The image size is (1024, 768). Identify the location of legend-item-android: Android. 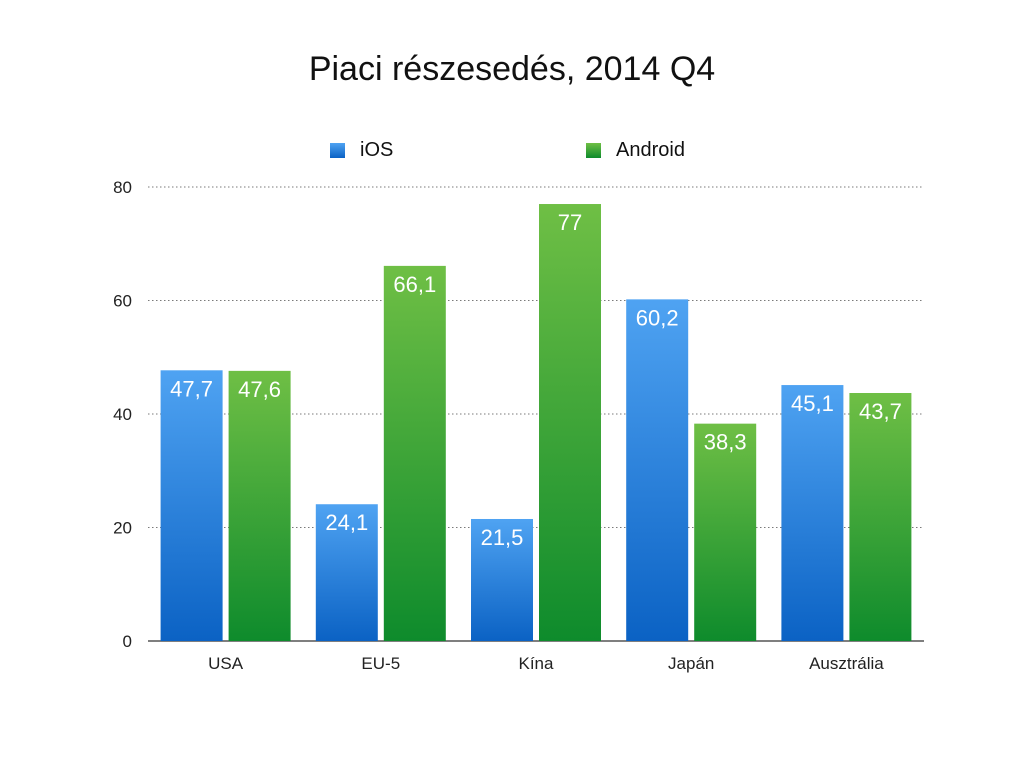
(635, 150).